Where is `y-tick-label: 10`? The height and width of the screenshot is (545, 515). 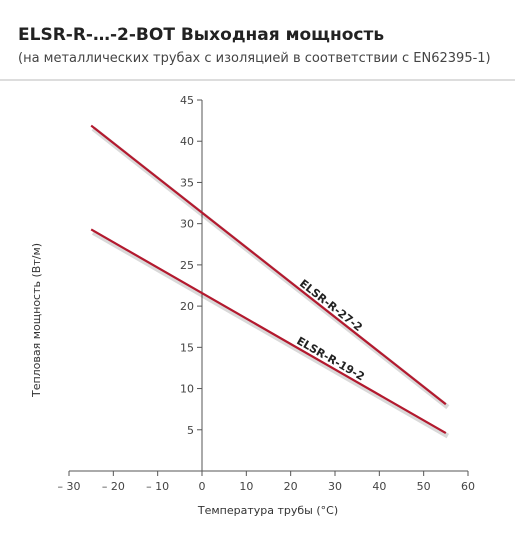
y-tick-label: 10 is located at coordinates (187, 389).